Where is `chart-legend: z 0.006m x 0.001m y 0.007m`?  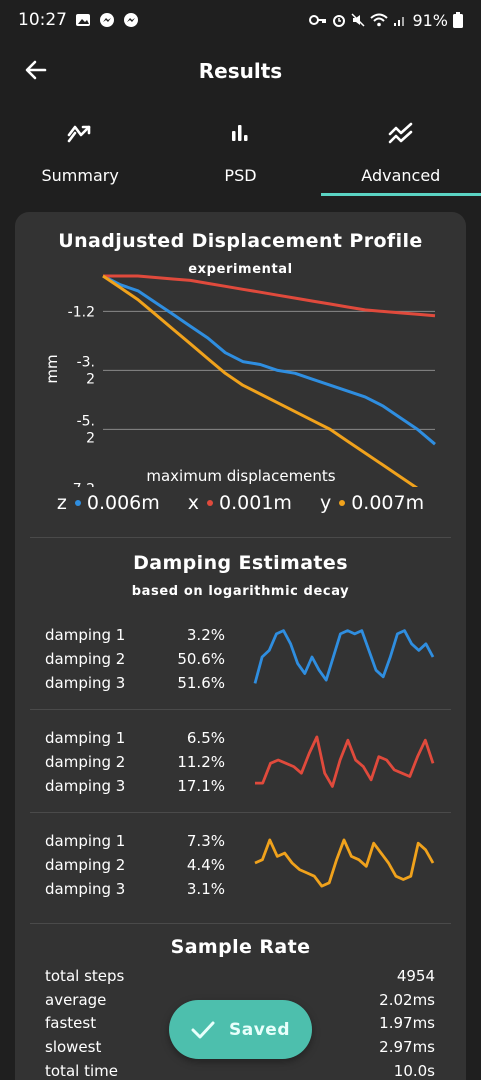 chart-legend: z 0.006m x 0.001m y 0.007m is located at coordinates (240, 503).